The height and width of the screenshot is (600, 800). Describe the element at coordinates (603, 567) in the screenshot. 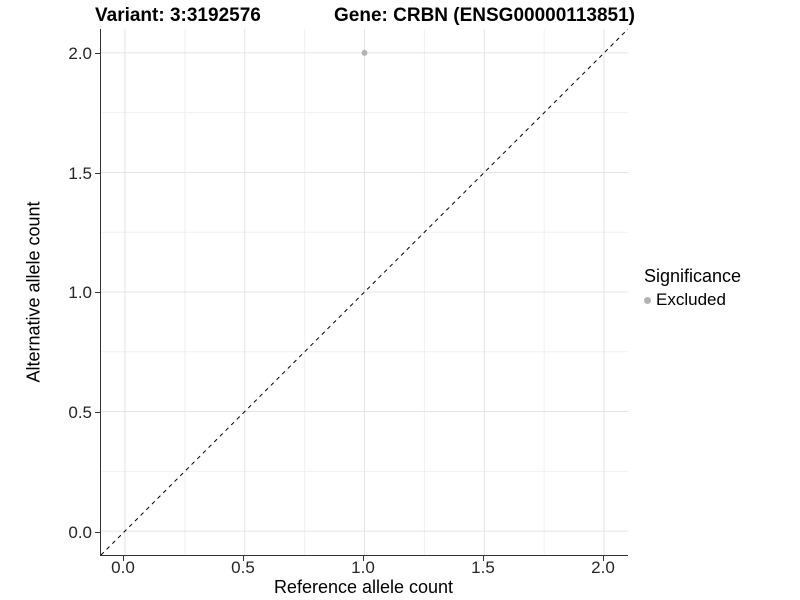

I see `x-tick-label: 2.0` at that location.